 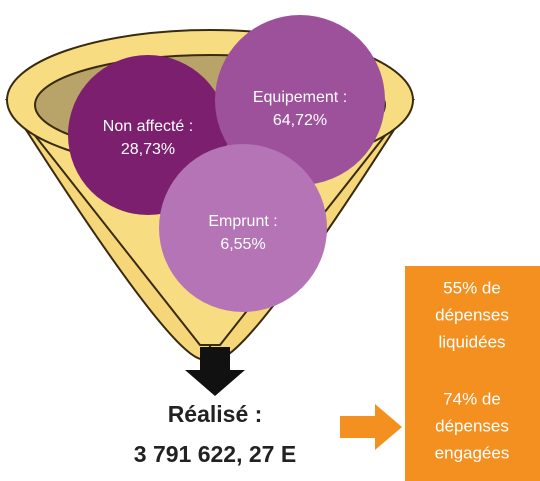 I want to click on bubble-value: 28,73%, so click(x=148, y=149).